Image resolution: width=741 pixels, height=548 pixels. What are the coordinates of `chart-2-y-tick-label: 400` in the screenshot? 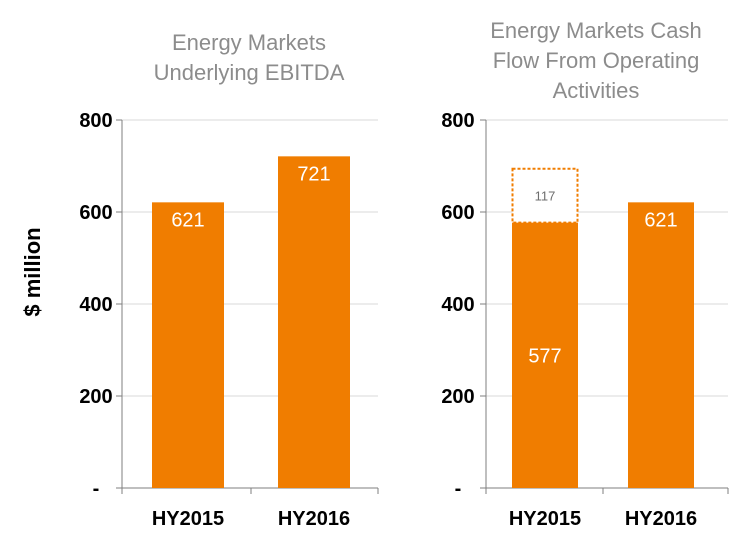 It's located at (457, 305).